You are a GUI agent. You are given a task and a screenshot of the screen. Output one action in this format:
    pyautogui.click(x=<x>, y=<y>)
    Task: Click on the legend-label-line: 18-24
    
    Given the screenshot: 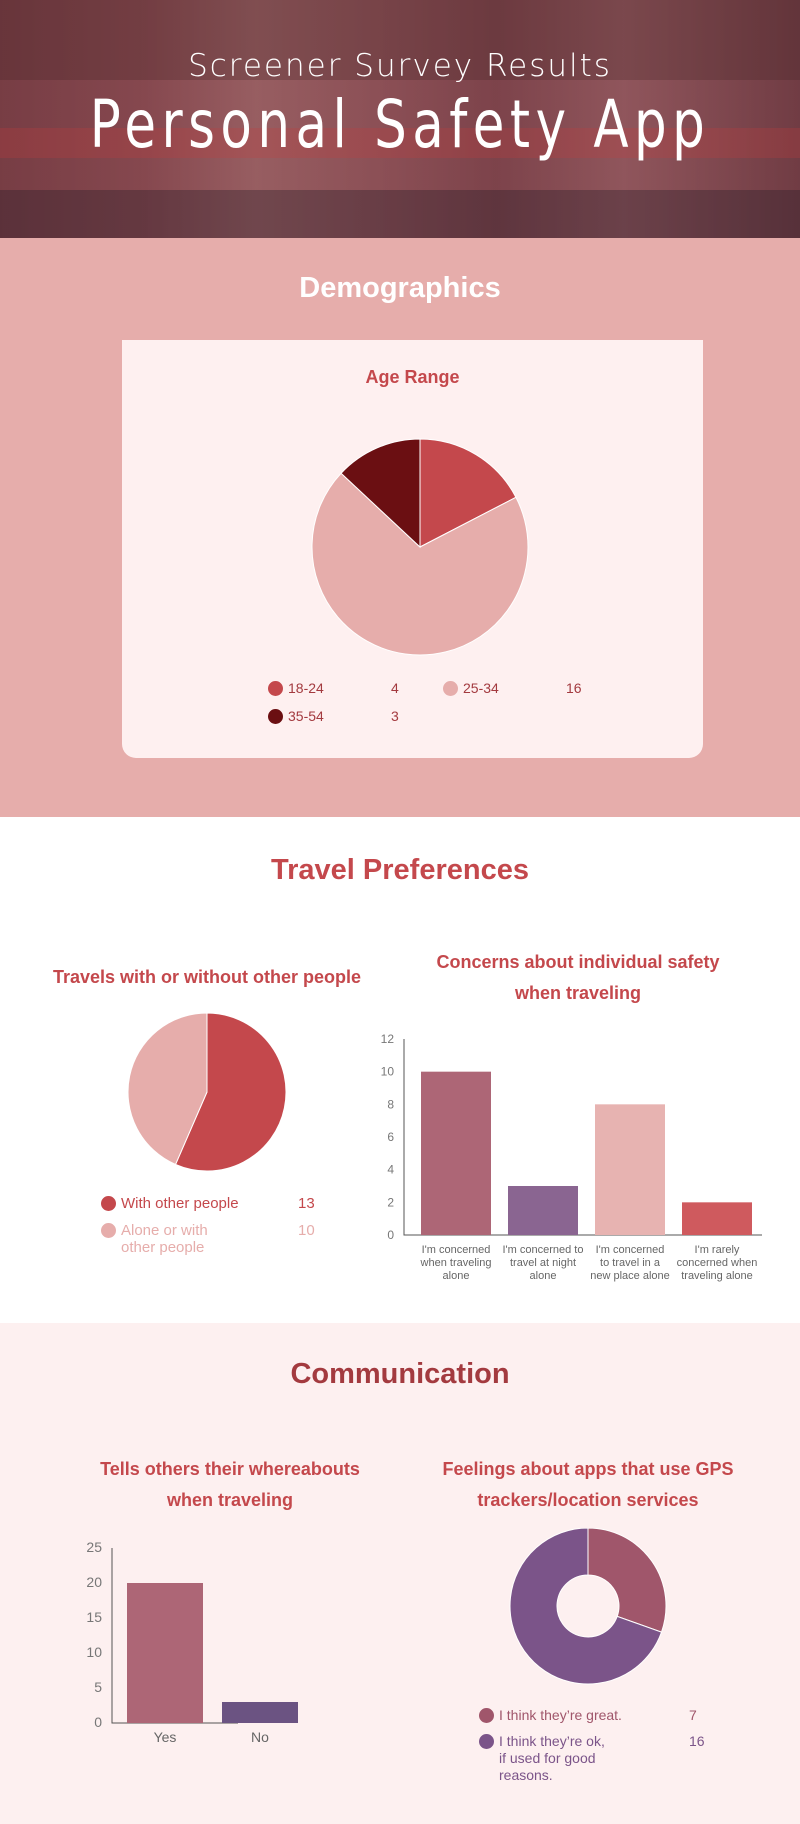 What is the action you would take?
    pyautogui.click(x=306, y=688)
    